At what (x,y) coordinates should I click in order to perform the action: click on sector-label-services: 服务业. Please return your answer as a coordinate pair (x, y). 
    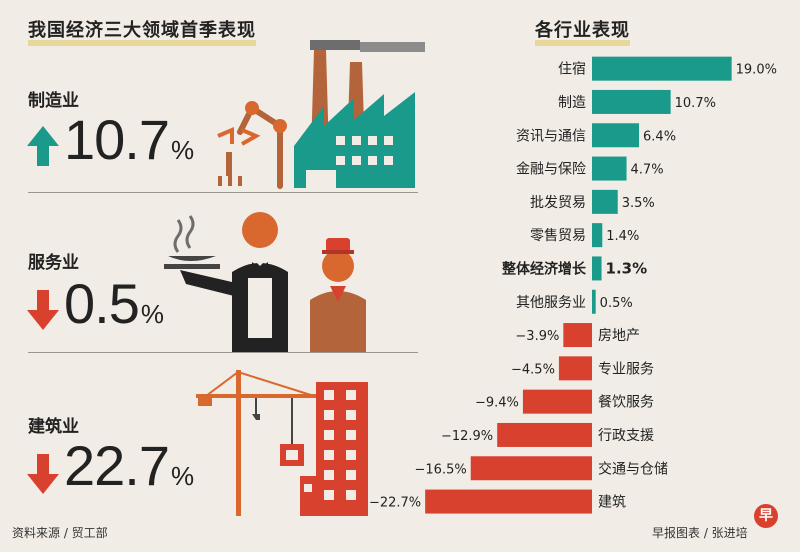
    Looking at the image, I should click on (53, 263).